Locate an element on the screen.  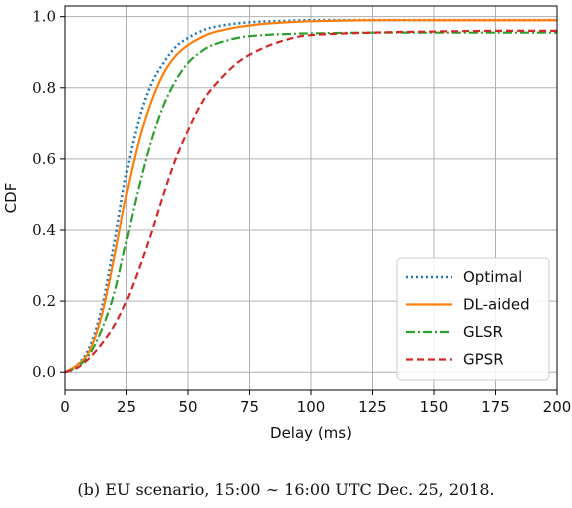
y-tick-label: 0.8 is located at coordinates (44, 88).